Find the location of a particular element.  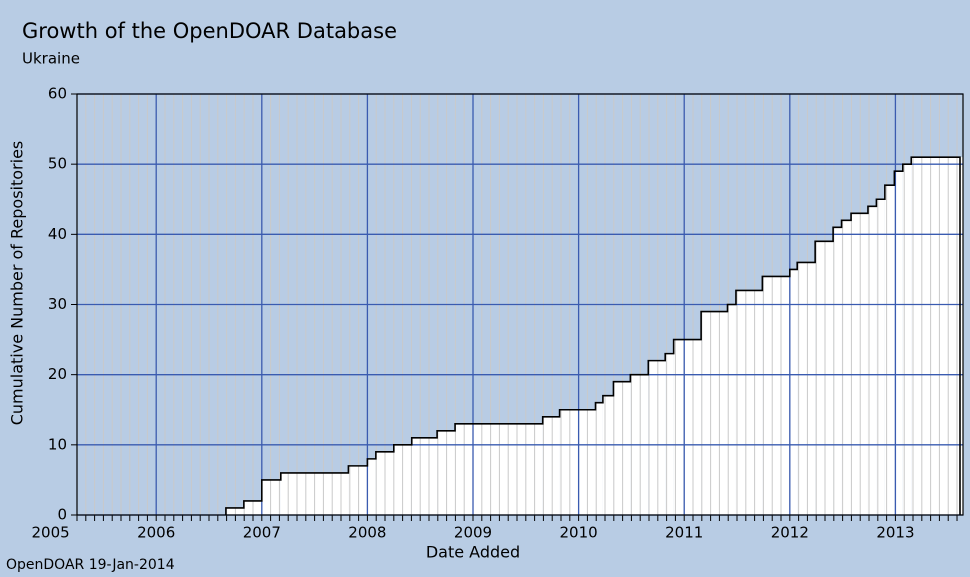

y-tick-label: 0 is located at coordinates (62, 515).